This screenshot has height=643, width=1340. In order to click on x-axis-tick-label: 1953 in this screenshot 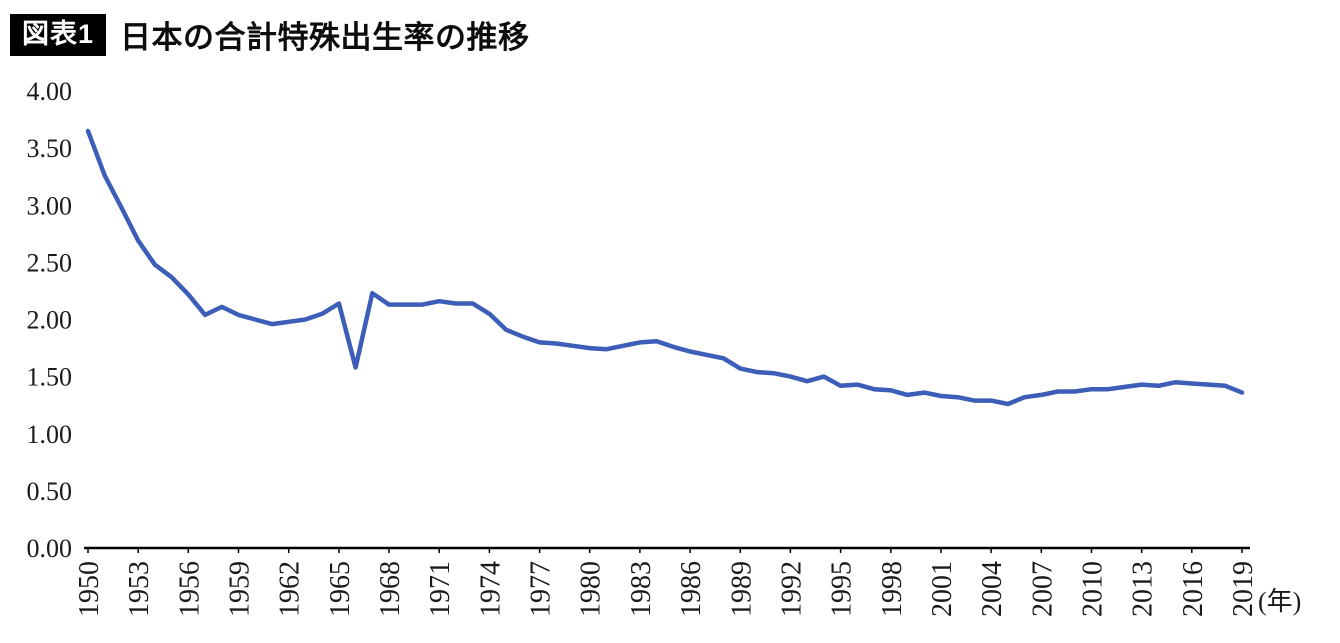, I will do `click(139, 589)`.